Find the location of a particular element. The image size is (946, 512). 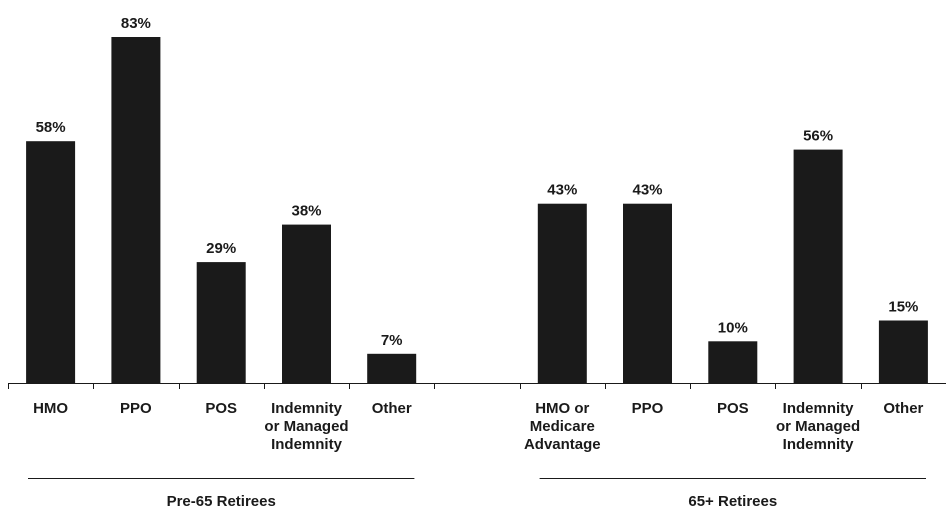

category-label: Advantage is located at coordinates (562, 444).